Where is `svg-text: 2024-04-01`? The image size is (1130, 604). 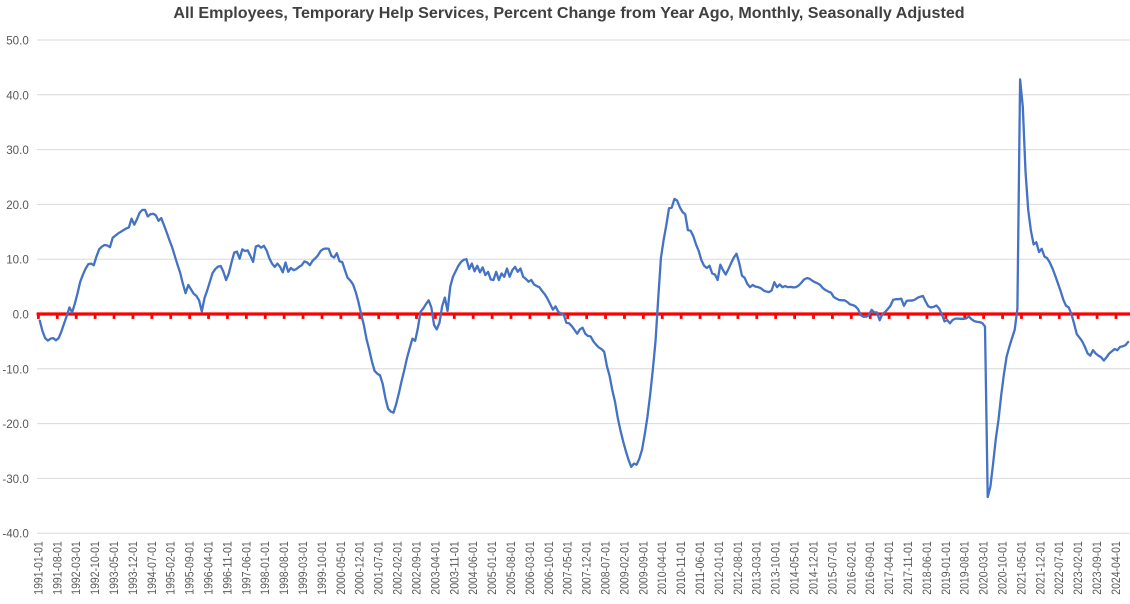
svg-text: 2024-04-01 is located at coordinates (1116, 568).